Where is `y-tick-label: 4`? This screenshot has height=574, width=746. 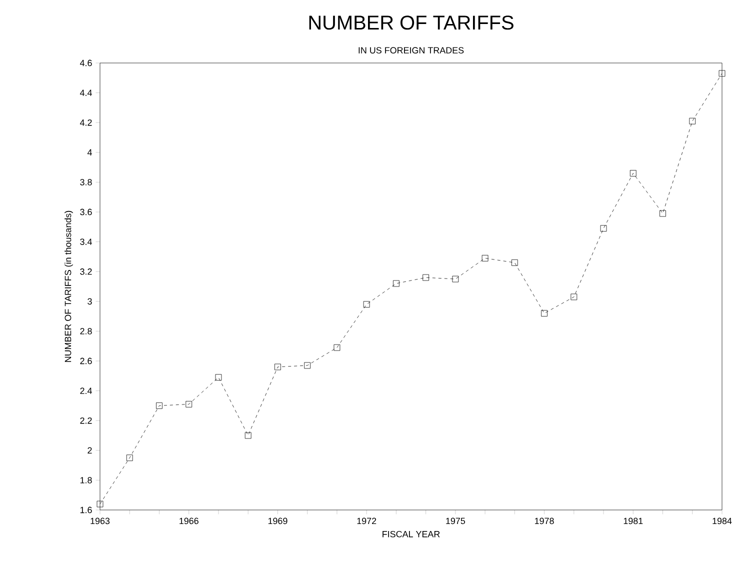 y-tick-label: 4 is located at coordinates (89, 152).